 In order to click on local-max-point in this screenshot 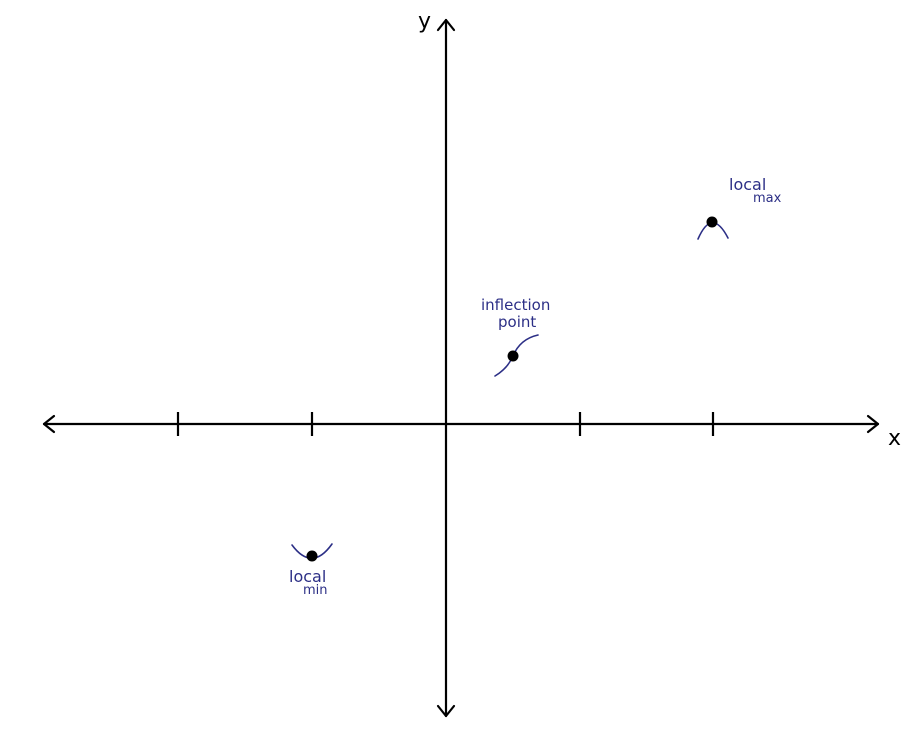, I will do `click(712, 222)`.